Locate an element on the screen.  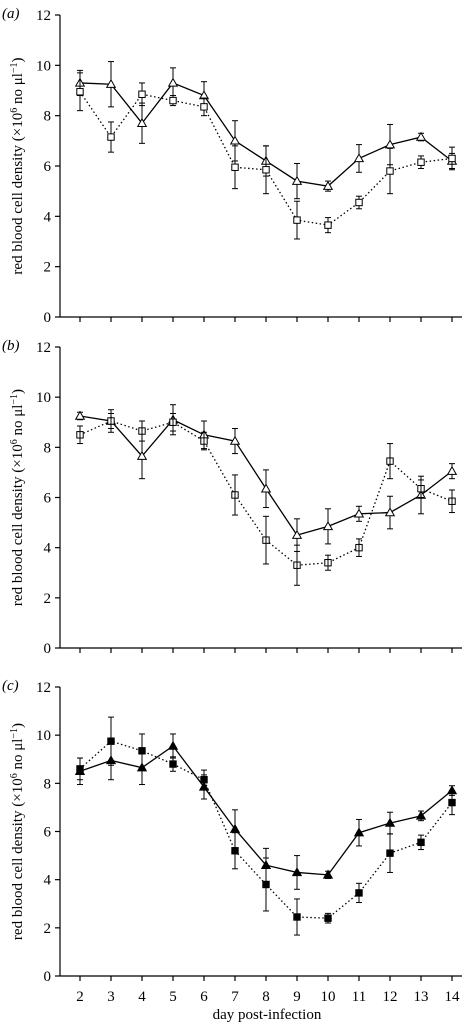
x-tick-label: 3 is located at coordinates (111, 997).